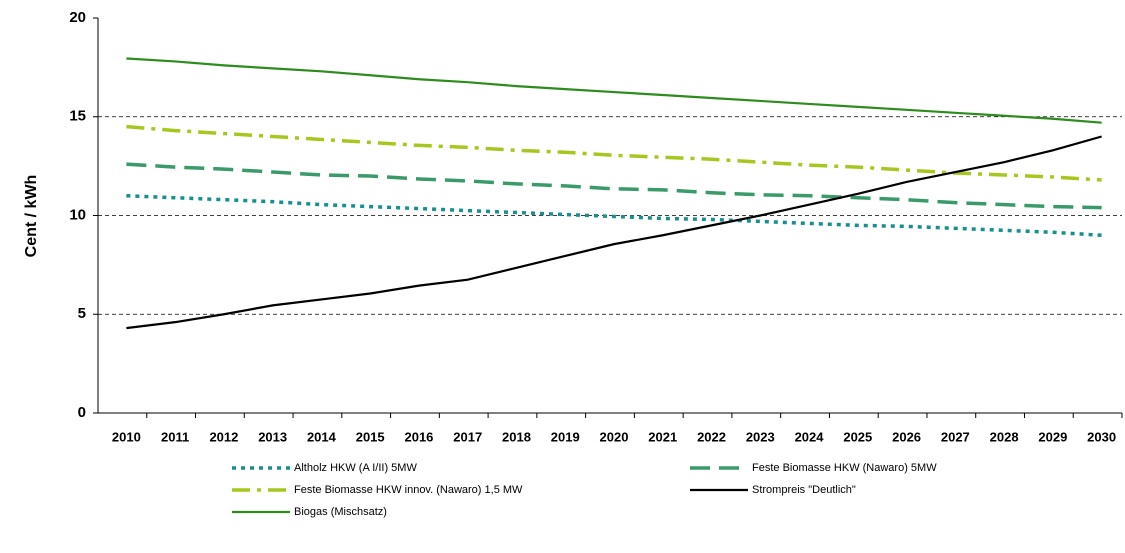 This screenshot has height=553, width=1125. Describe the element at coordinates (1052, 436) in the screenshot. I see `x-tick-label: 2029` at that location.